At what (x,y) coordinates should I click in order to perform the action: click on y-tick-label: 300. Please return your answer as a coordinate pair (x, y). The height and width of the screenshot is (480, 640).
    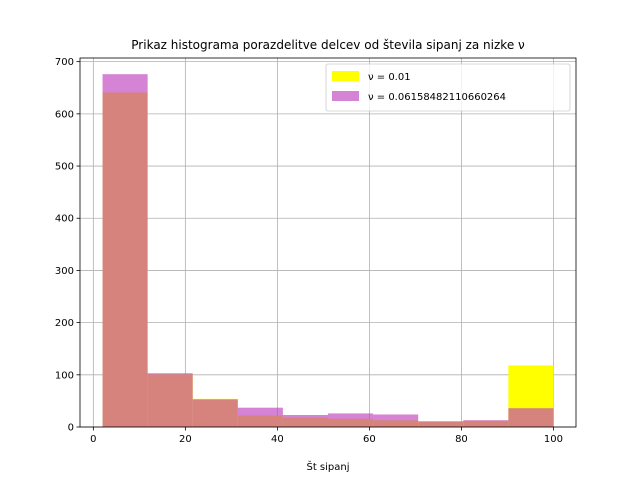
    Looking at the image, I should click on (64, 271).